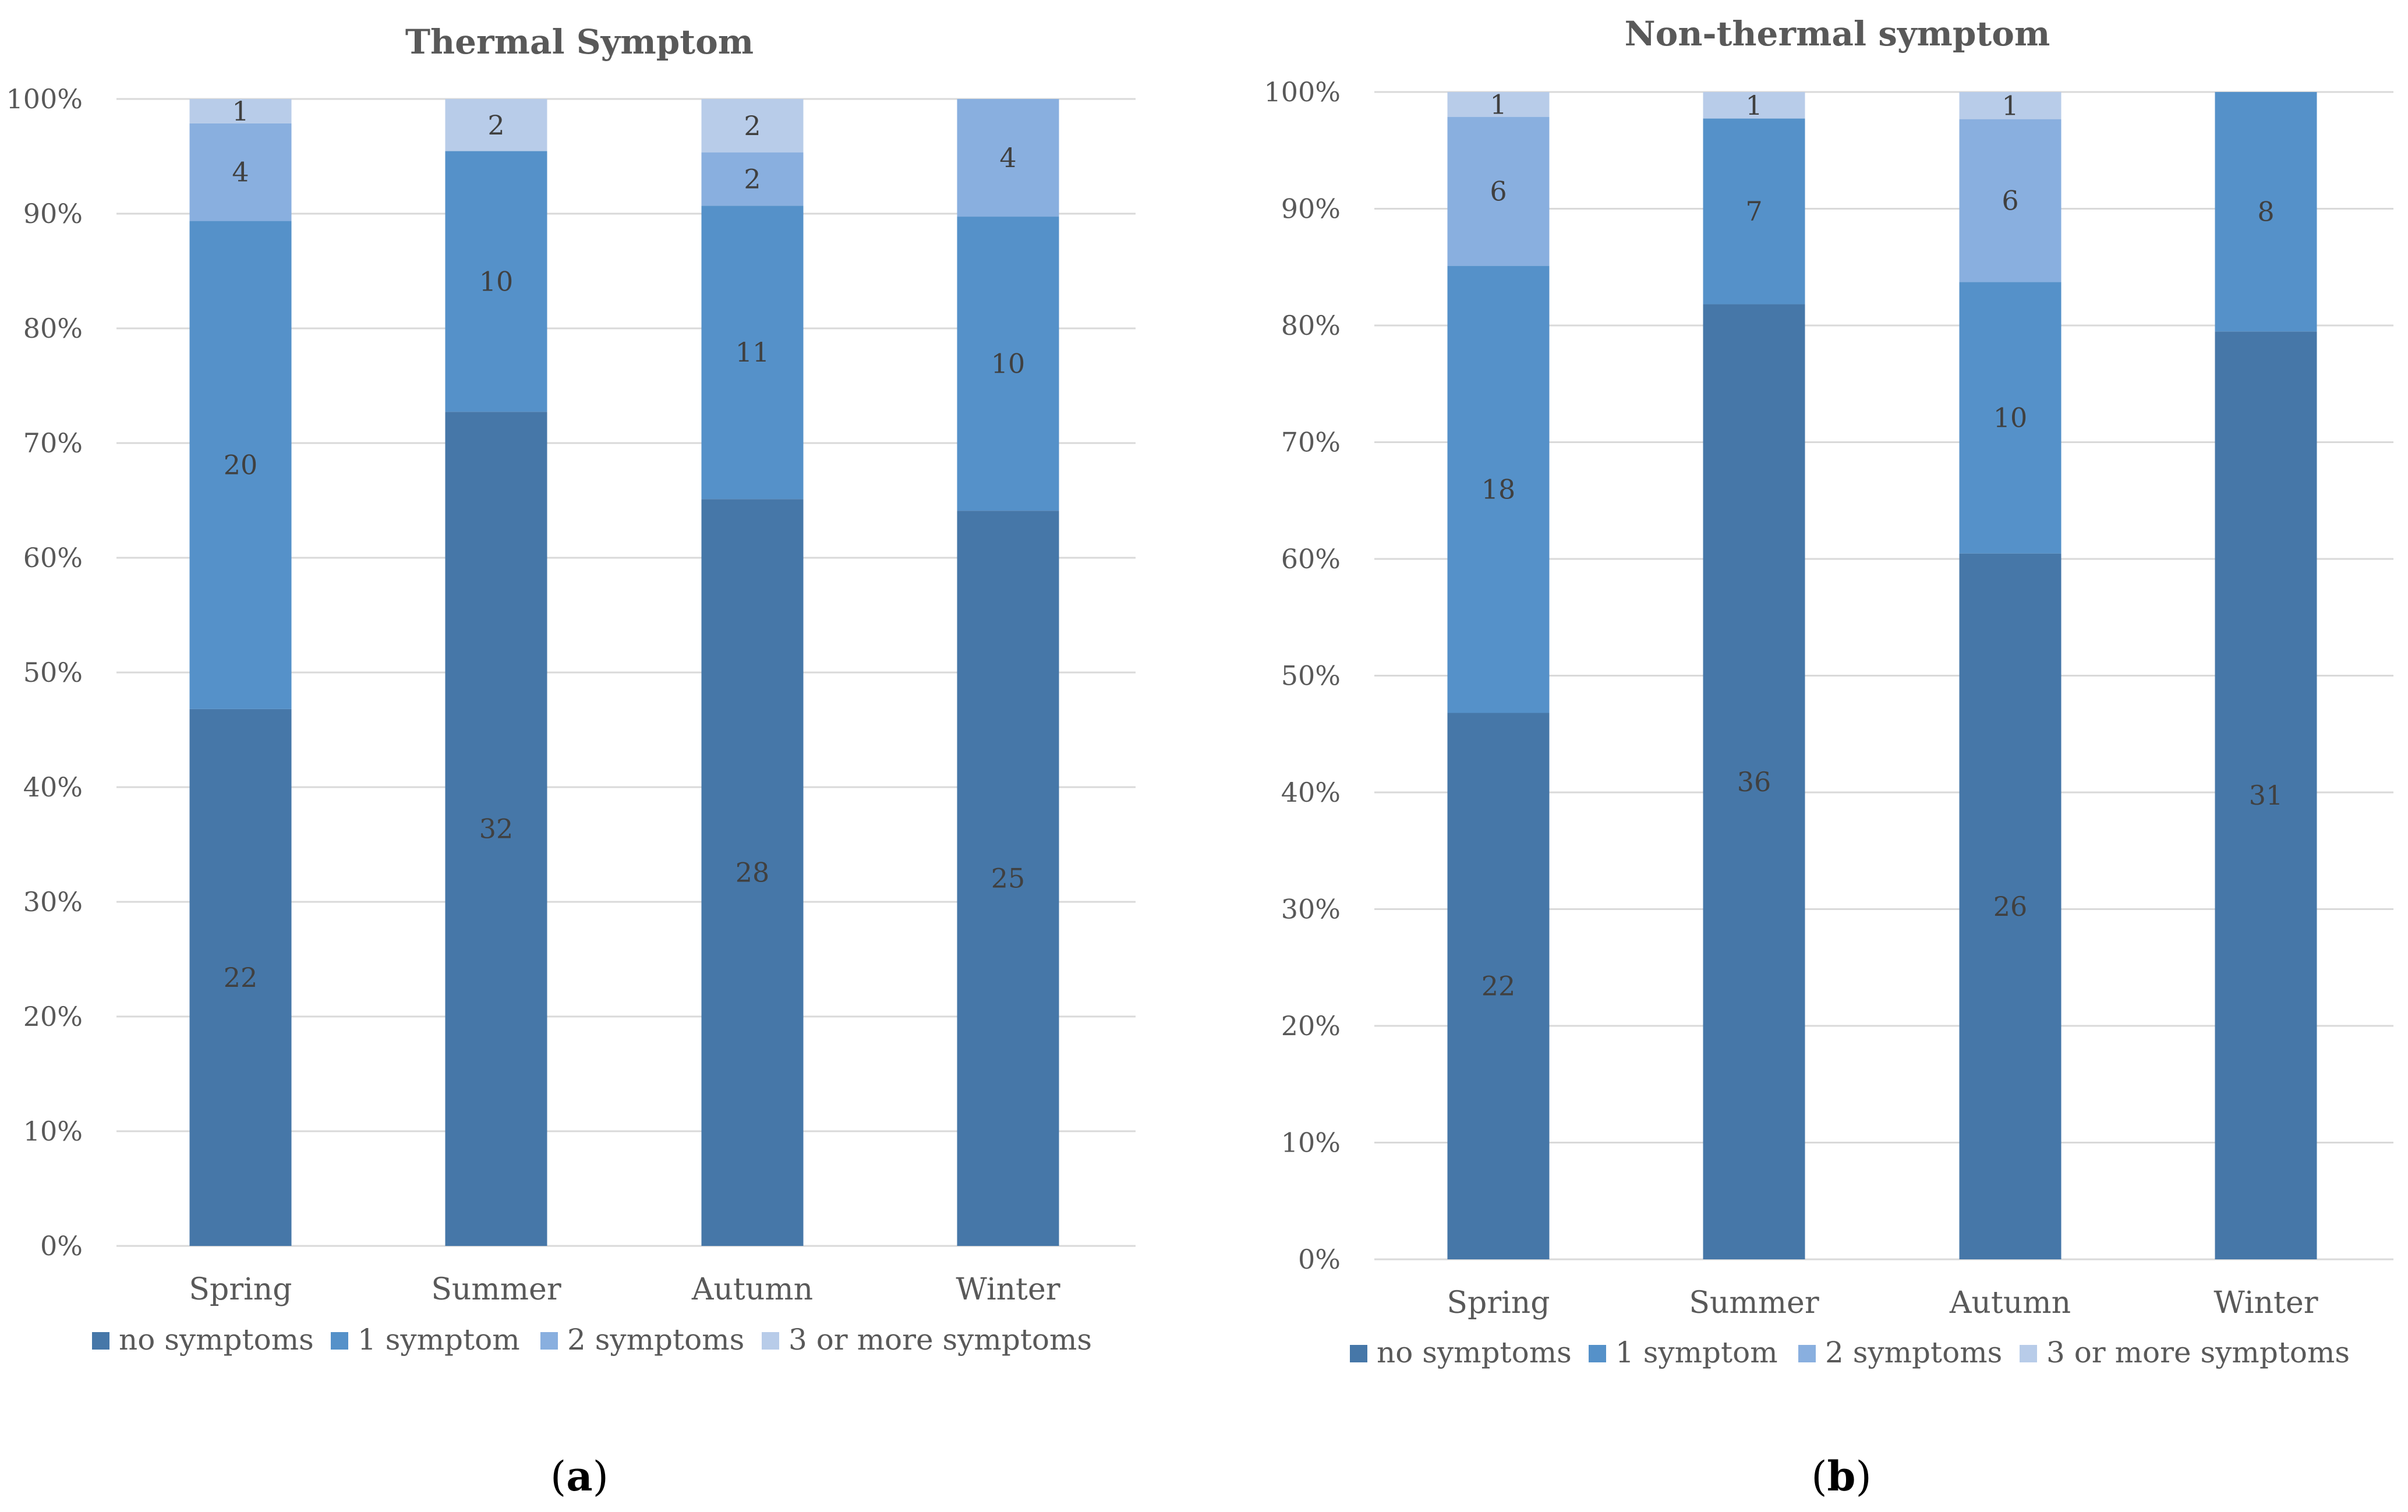 The width and height of the screenshot is (2408, 1512). Describe the element at coordinates (579, 1476) in the screenshot. I see `figure-caption: (a)` at that location.